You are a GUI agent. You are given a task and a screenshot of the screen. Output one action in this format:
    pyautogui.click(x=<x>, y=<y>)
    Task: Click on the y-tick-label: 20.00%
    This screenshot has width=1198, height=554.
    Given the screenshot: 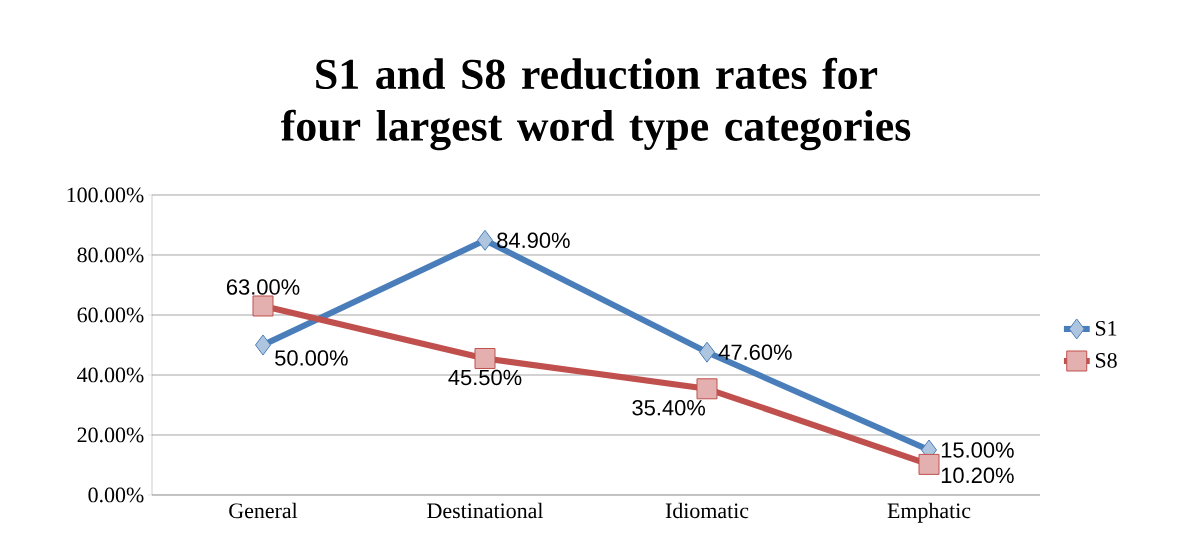 What is the action you would take?
    pyautogui.click(x=110, y=435)
    